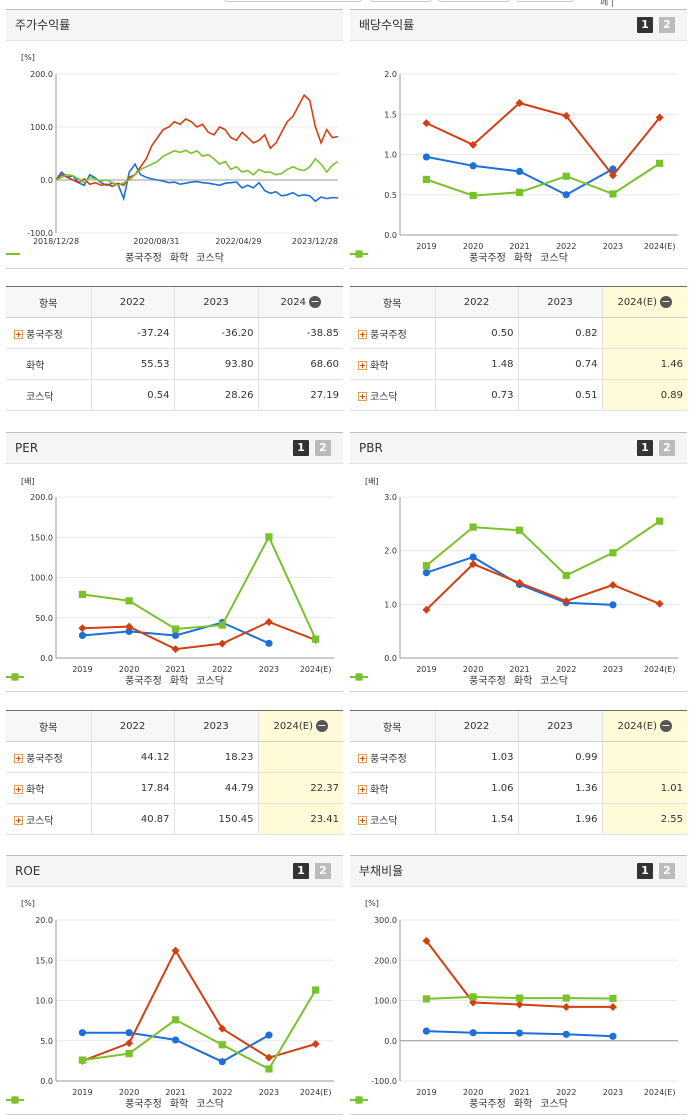 Image resolution: width=691 pixels, height=1115 pixels. Describe the element at coordinates (300, 364) in the screenshot. I see `table-cell: 68.60` at that location.